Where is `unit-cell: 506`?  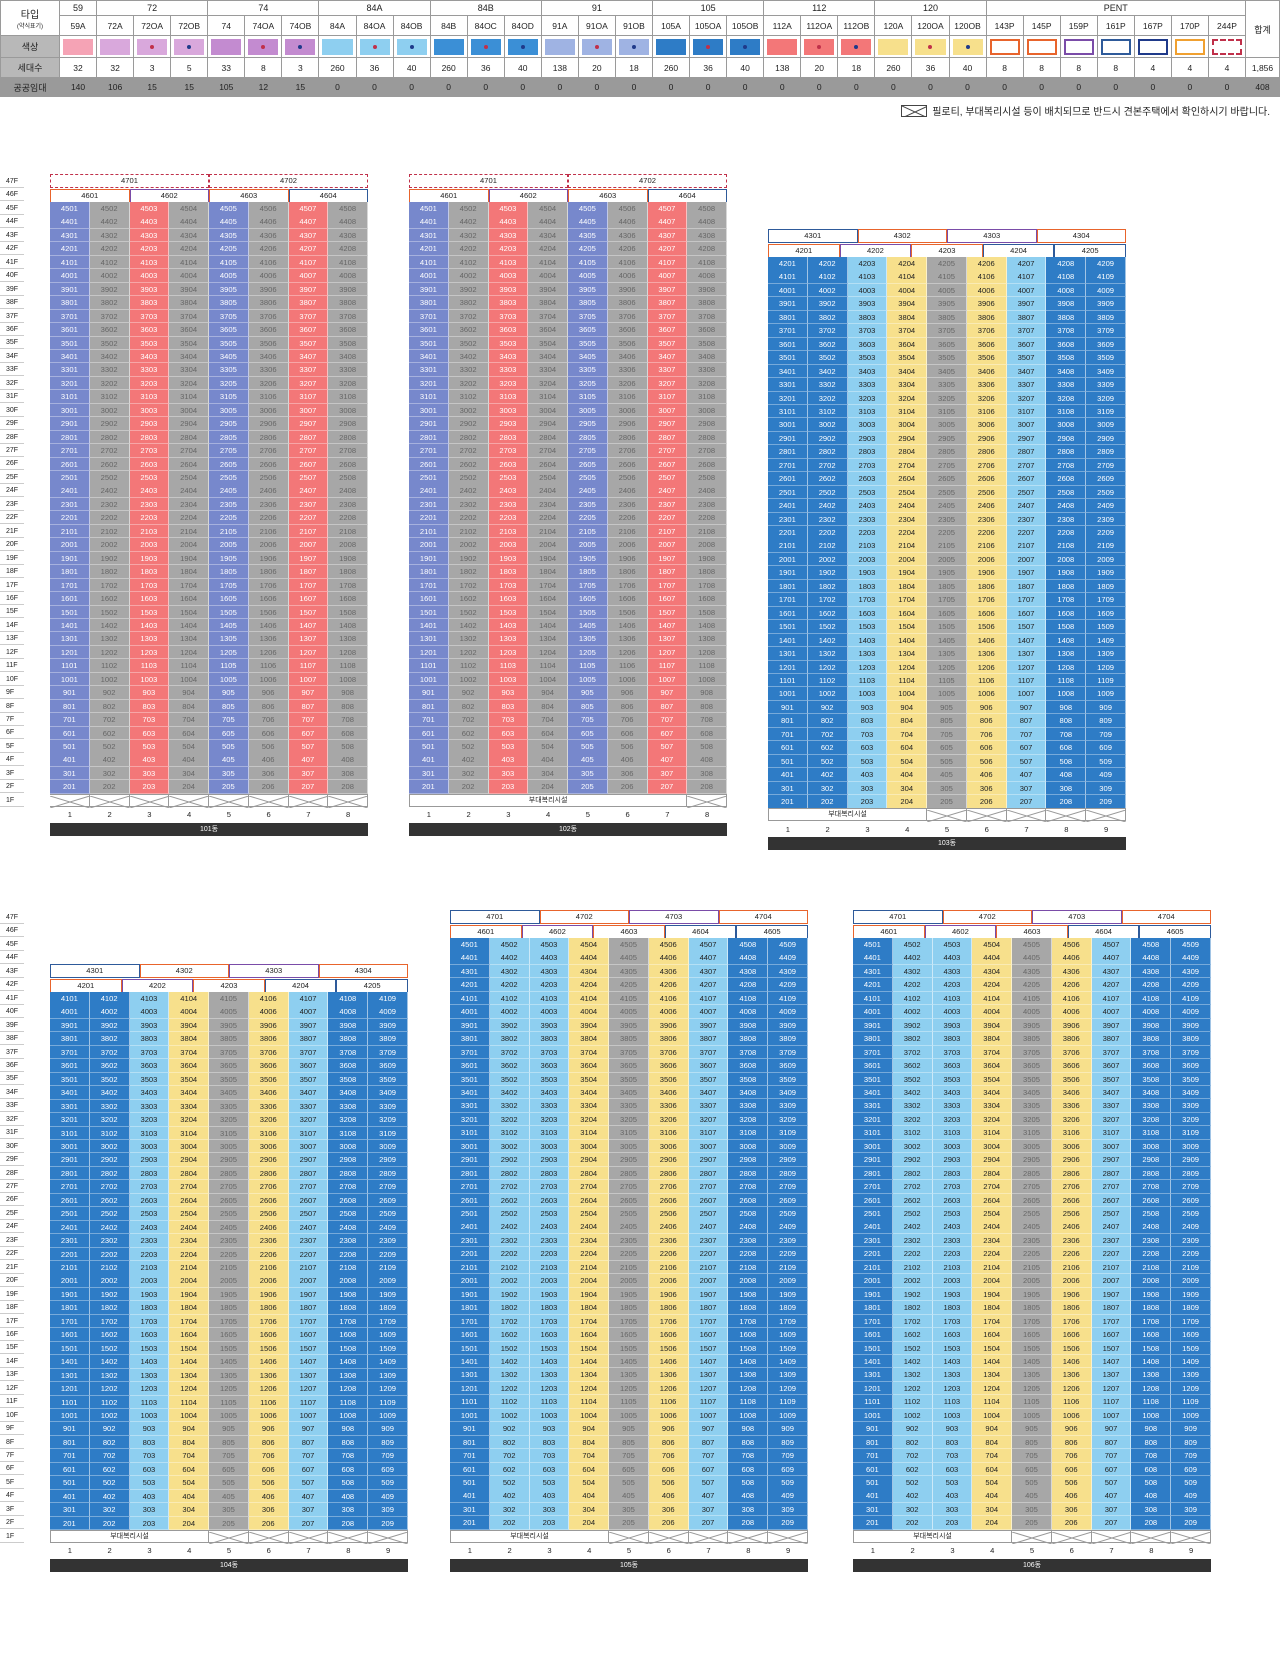
unit-cell: 506 is located at coordinates (1071, 1483).